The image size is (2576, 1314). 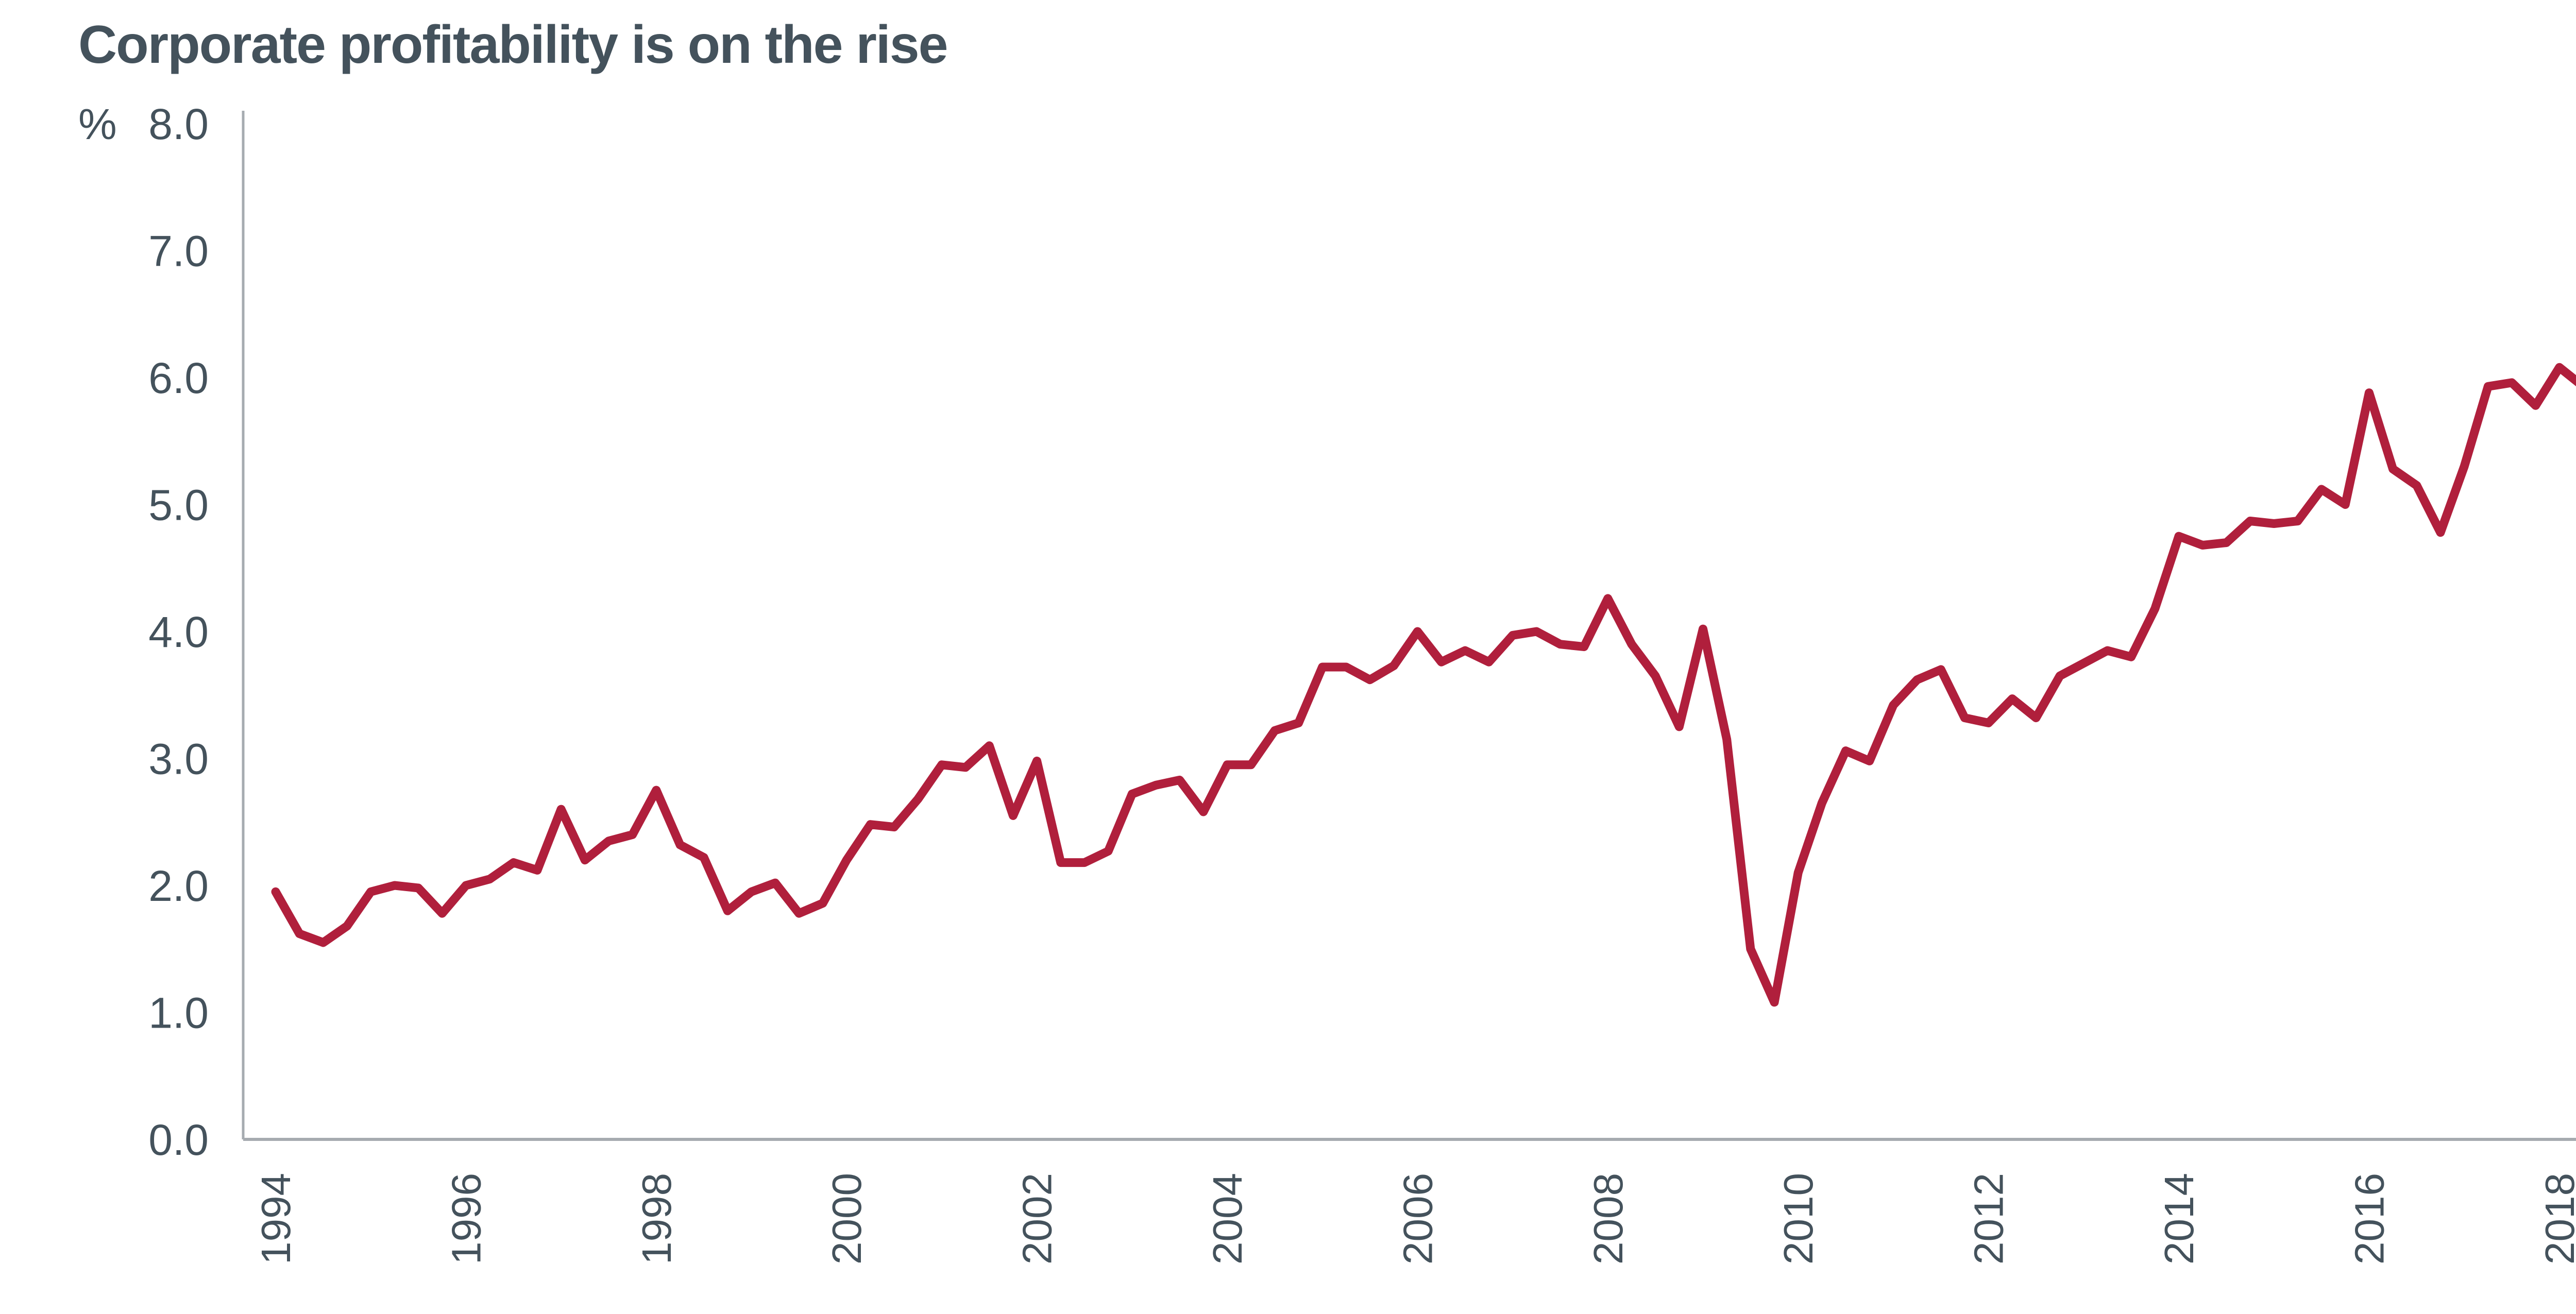 I want to click on x-tick-label: 2016, so click(x=2369, y=1219).